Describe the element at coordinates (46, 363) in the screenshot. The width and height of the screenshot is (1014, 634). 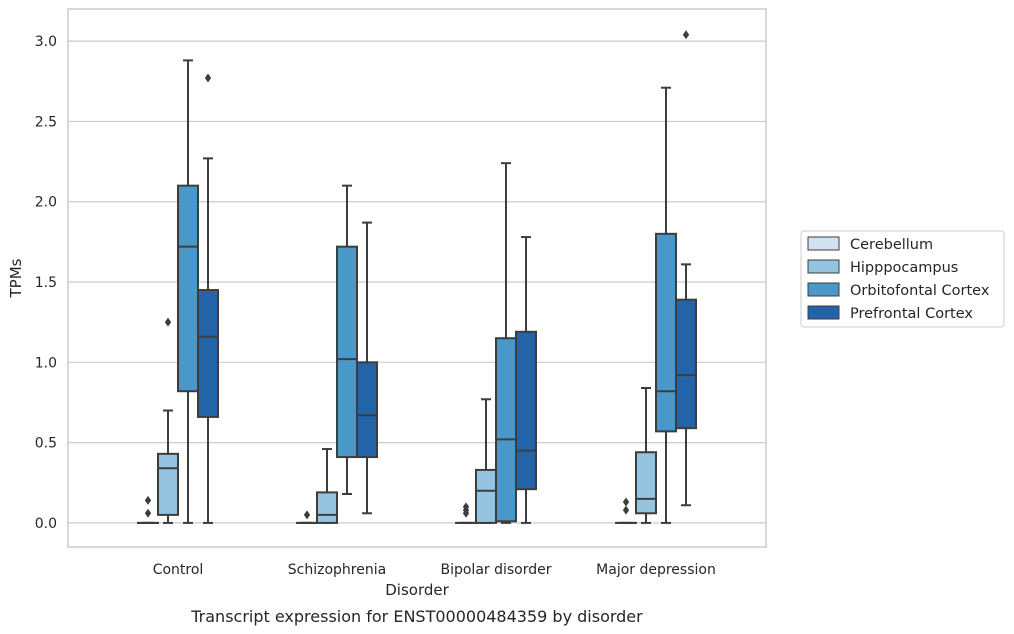
I see `y-tick-label: 1.0` at that location.